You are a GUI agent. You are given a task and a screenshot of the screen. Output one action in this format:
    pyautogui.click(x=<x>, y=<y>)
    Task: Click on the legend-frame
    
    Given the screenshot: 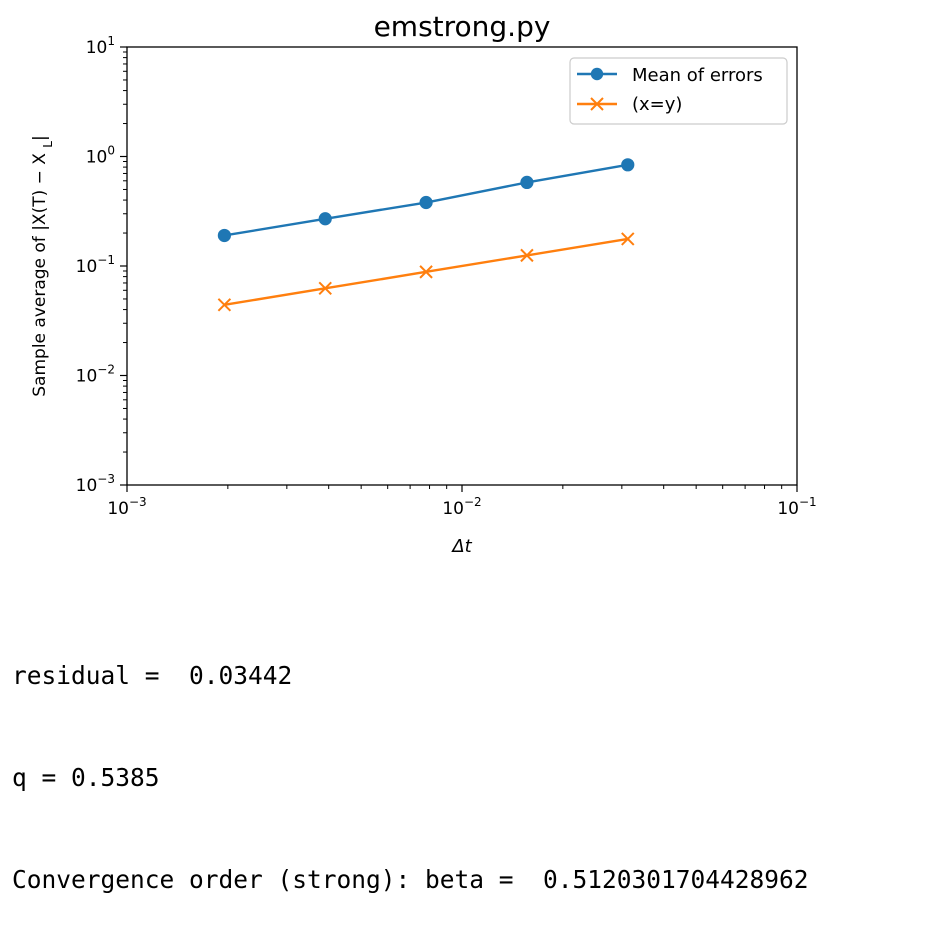 What is the action you would take?
    pyautogui.click(x=678, y=91)
    